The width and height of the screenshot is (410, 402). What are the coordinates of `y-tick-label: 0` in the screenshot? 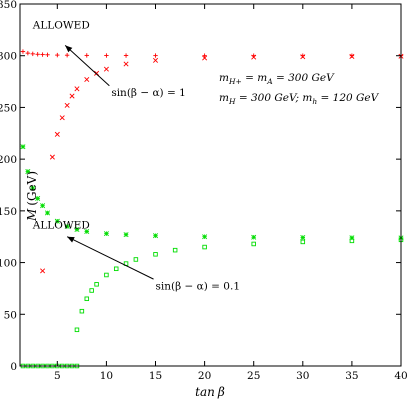 It's located at (13, 367).